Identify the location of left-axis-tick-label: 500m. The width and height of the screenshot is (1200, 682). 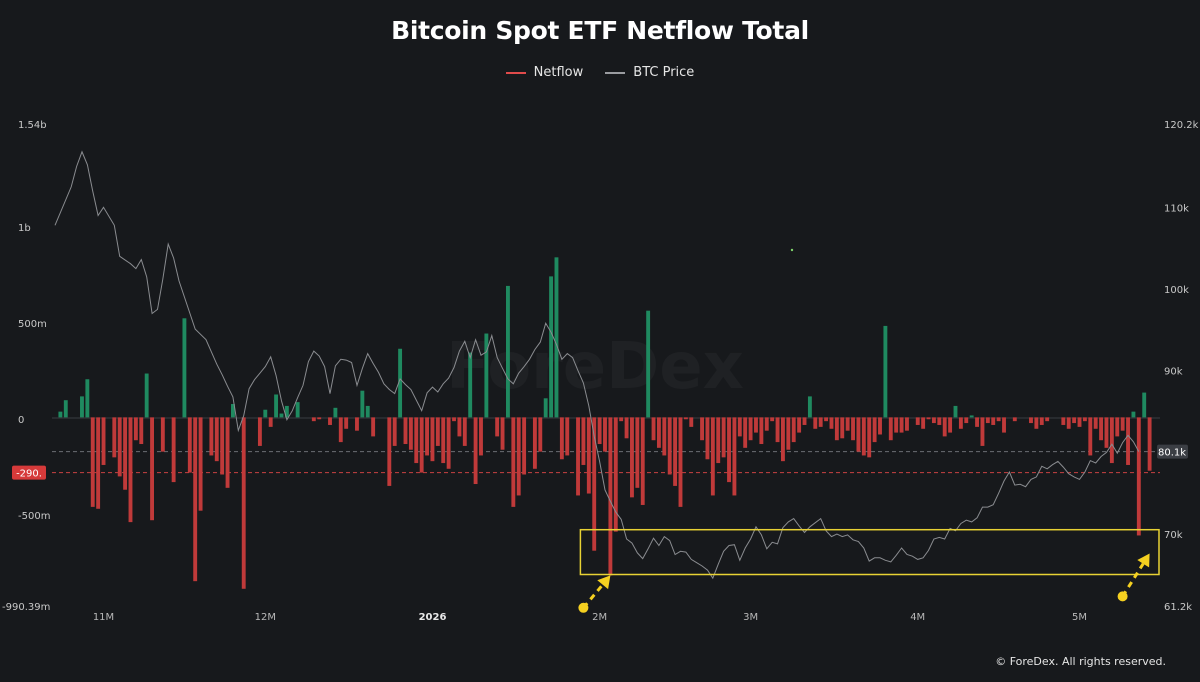
(32, 324).